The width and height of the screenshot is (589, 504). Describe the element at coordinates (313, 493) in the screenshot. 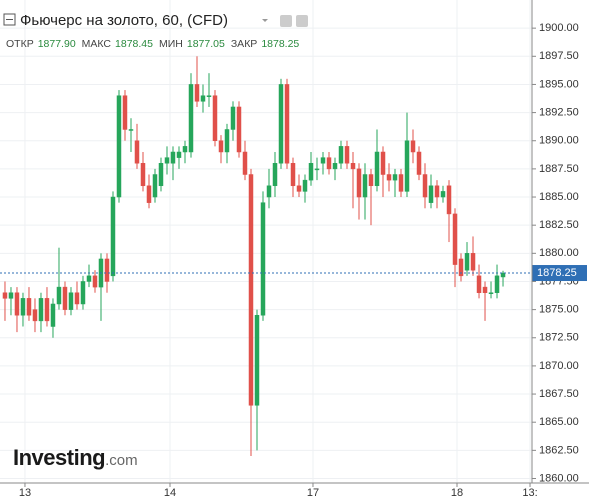

I see `x-tick-label: 17` at that location.